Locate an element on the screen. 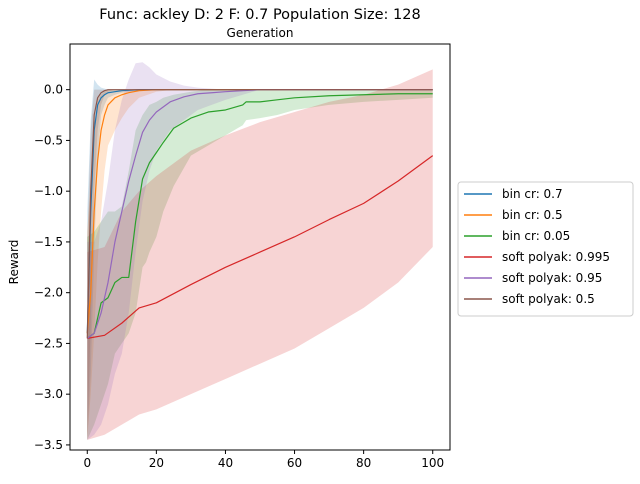 Image resolution: width=640 pixels, height=484 pixels. legend-label: soft polyak: 0.995 is located at coordinates (556, 257).